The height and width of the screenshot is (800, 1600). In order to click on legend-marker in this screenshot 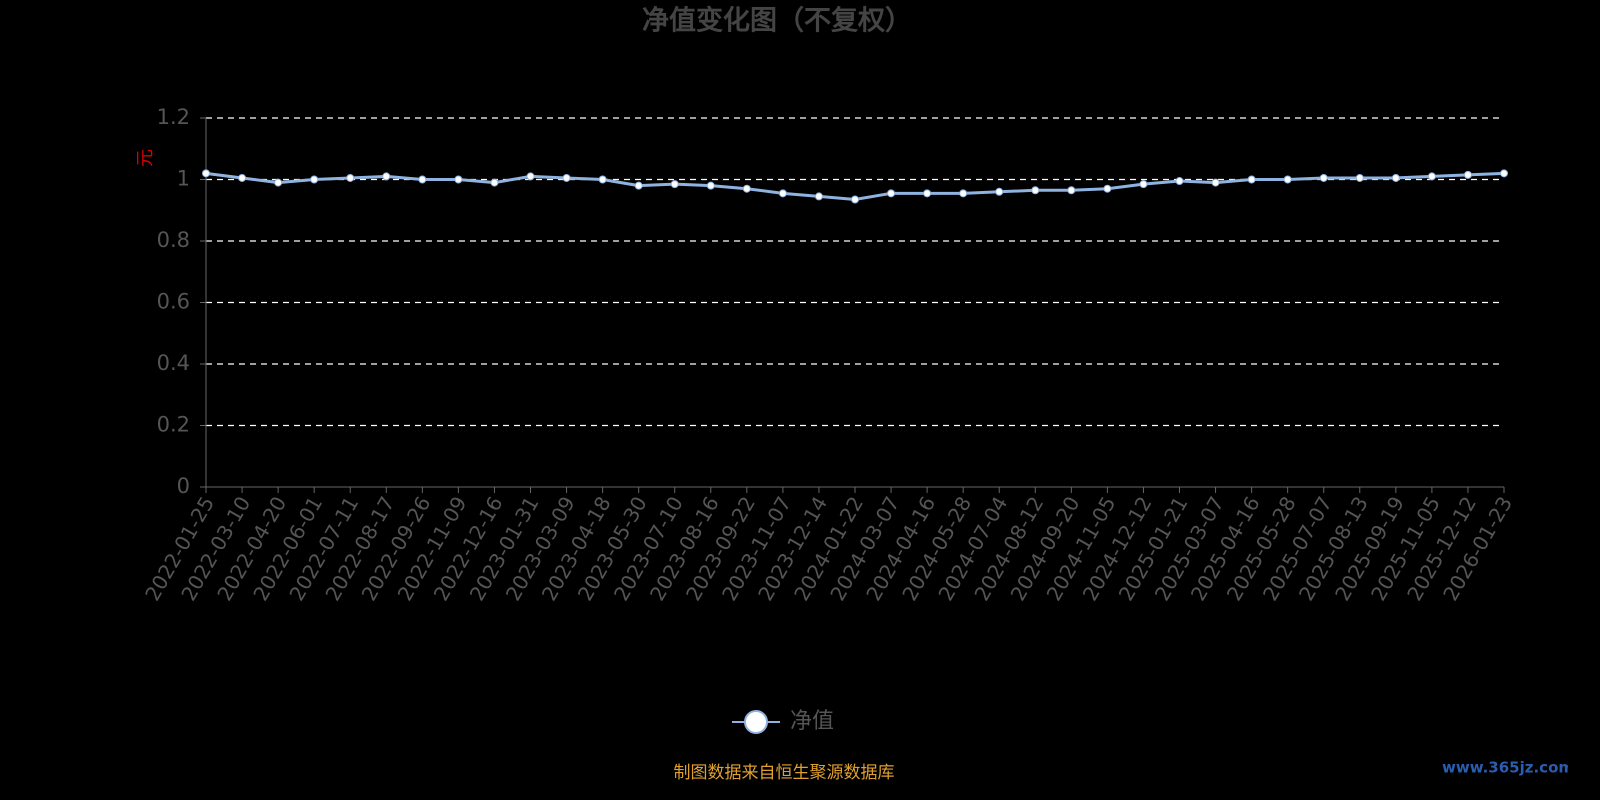, I will do `click(756, 722)`.